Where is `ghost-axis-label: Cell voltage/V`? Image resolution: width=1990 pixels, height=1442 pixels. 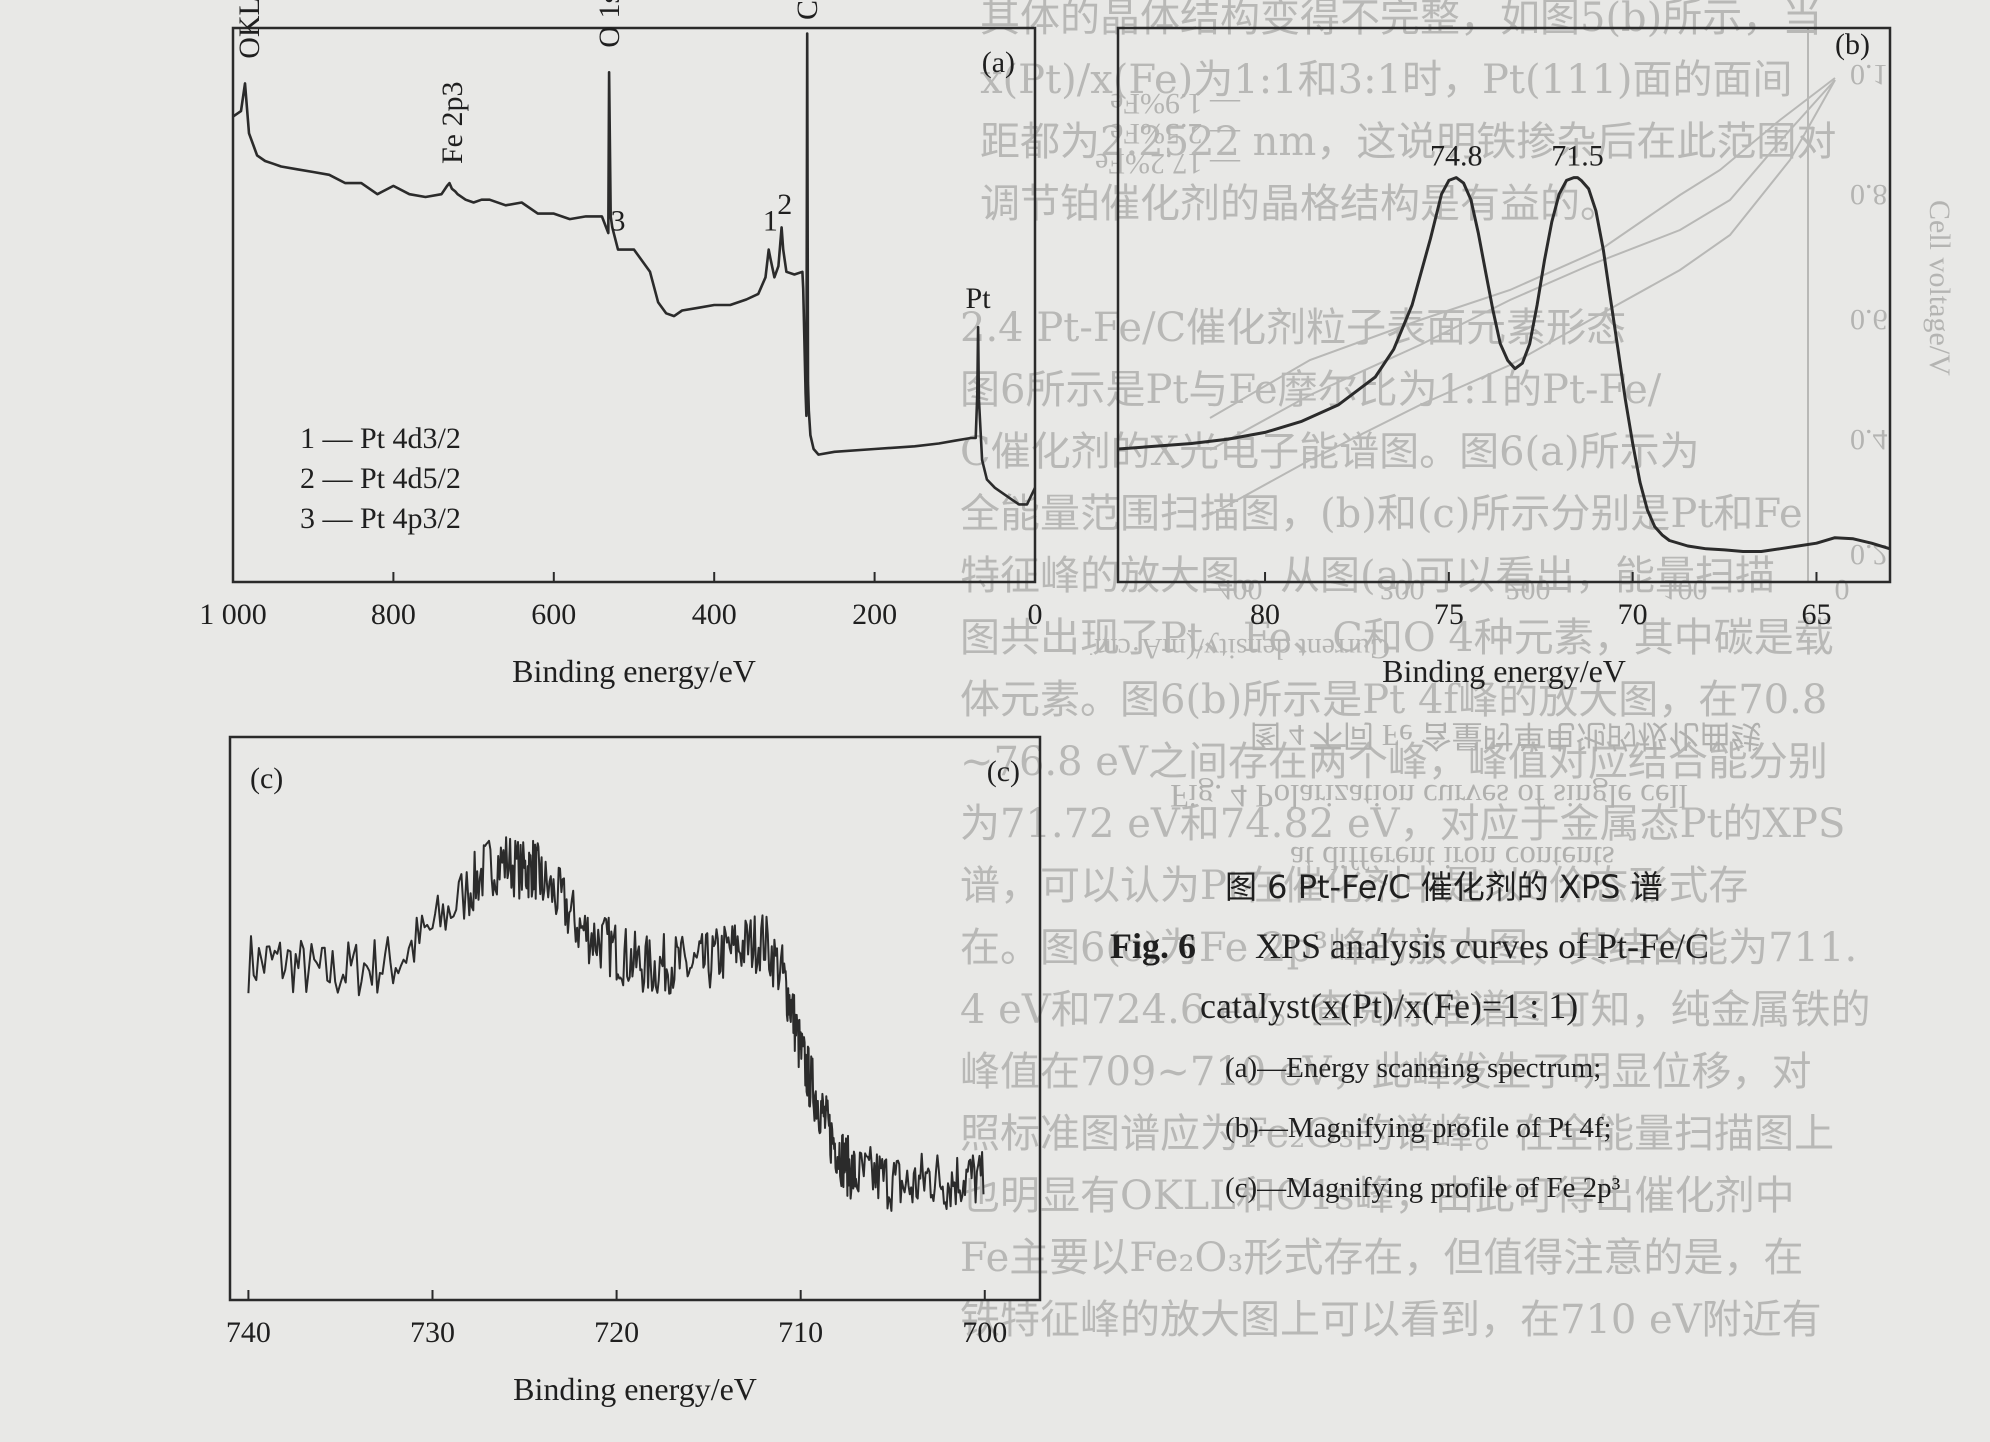
ghost-axis-label: Cell voltage/V is located at coordinates (1939, 288).